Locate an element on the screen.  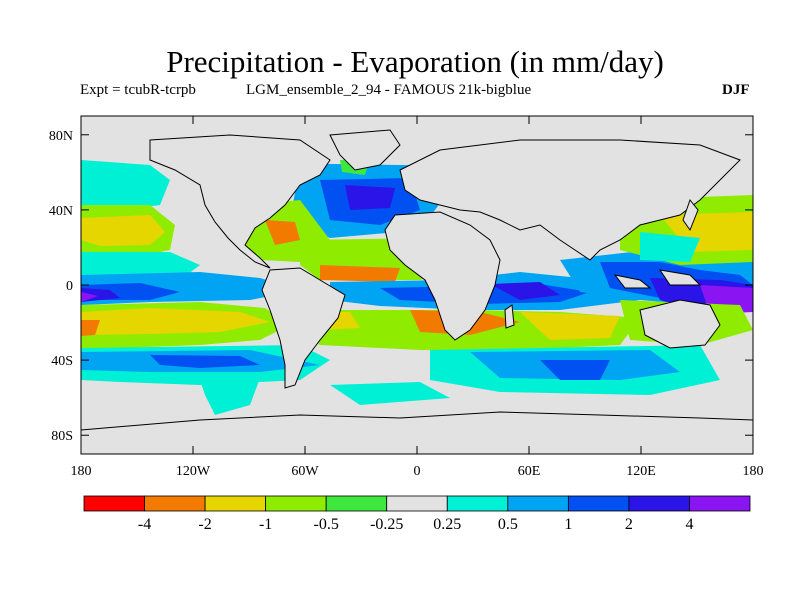
y-tick-label: 40N is located at coordinates (61, 211).